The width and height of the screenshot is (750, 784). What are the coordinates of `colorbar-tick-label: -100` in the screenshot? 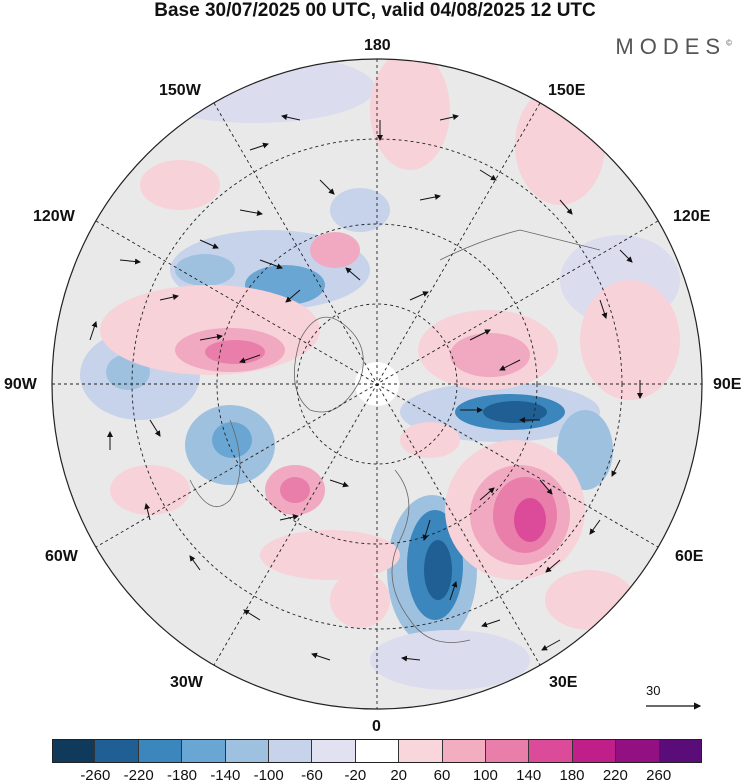 It's located at (268, 775).